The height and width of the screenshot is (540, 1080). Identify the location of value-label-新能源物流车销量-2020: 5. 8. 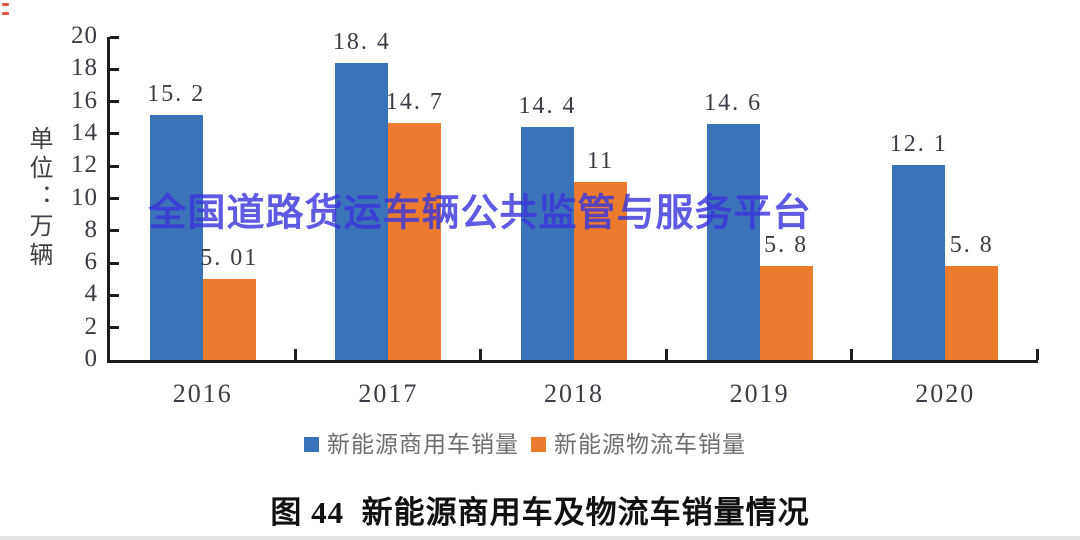
(971, 245).